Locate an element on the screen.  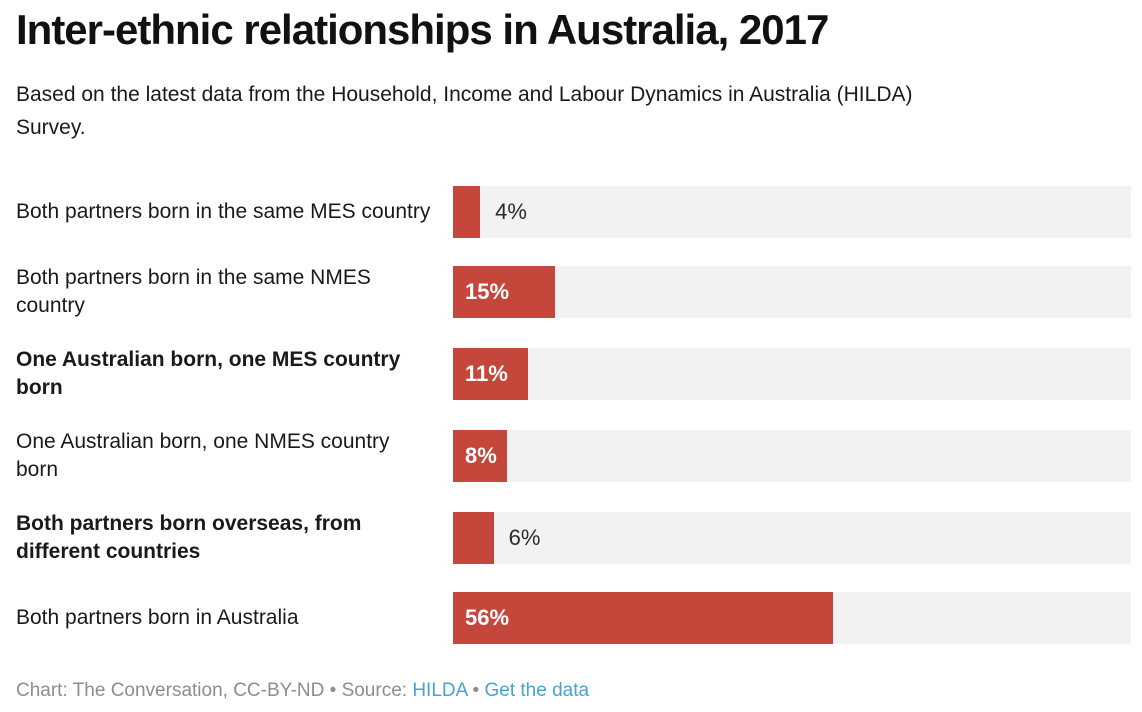
value-label: 11% is located at coordinates (486, 374).